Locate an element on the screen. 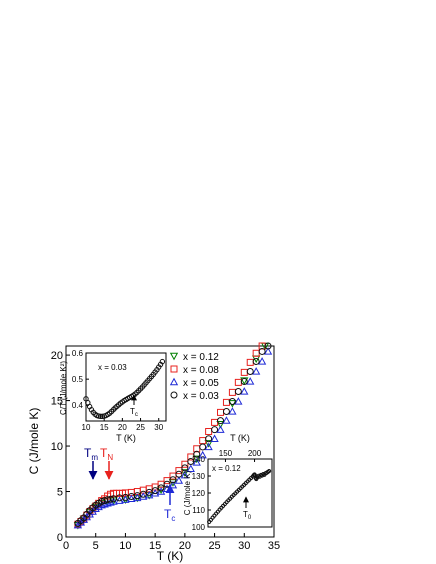 The height and width of the screenshot is (564, 436). y-tick-label: 130 is located at coordinates (199, 476).